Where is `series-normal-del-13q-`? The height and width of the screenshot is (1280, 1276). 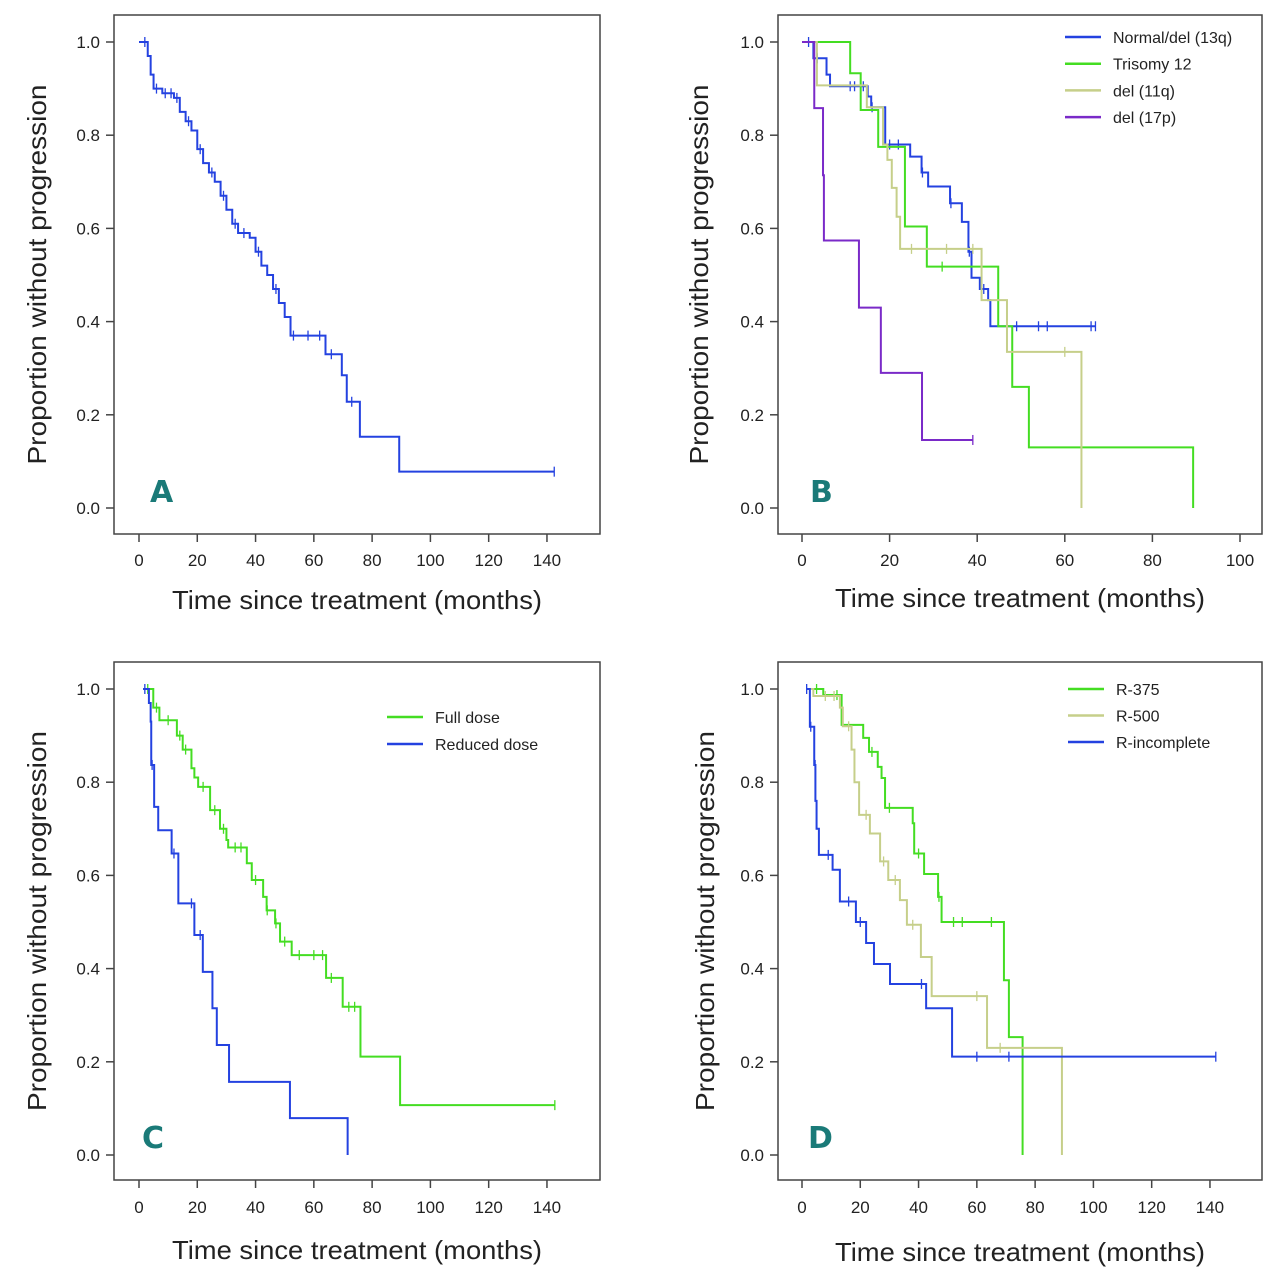 series-normal-del-13q- is located at coordinates (949, 184).